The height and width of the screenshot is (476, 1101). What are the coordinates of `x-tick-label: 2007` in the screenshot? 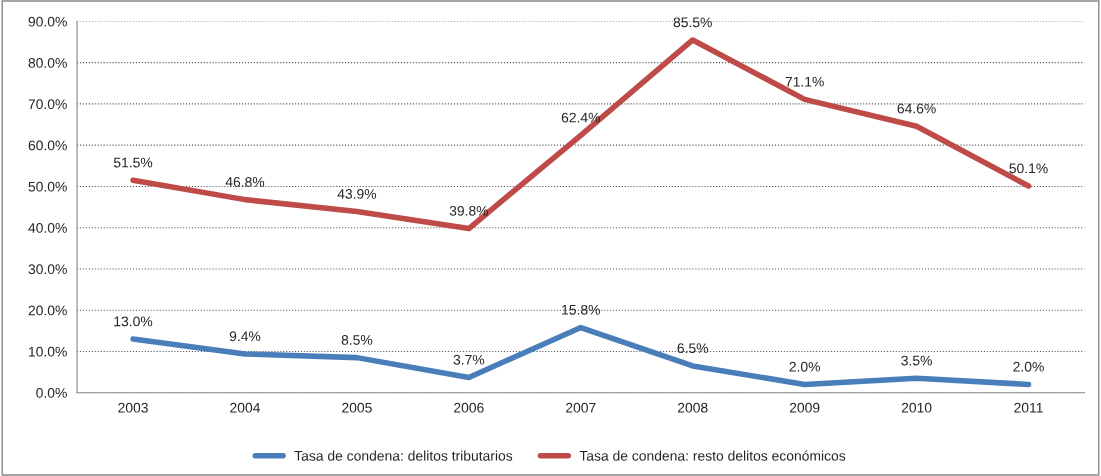 It's located at (581, 407).